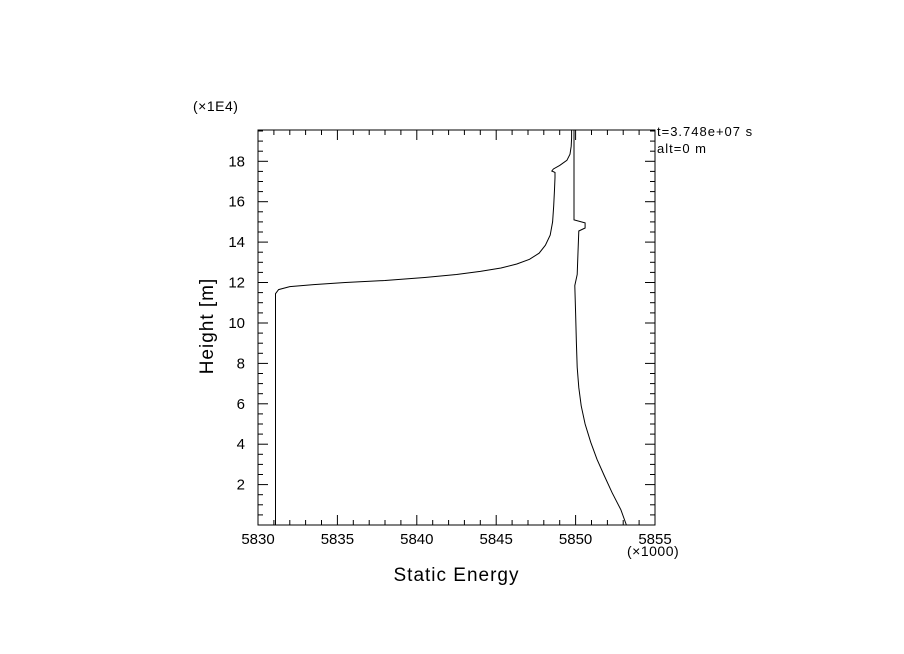 Image resolution: width=904 pixels, height=654 pixels. Describe the element at coordinates (682, 148) in the screenshot. I see `annotation-altitude: alt=0 m` at that location.